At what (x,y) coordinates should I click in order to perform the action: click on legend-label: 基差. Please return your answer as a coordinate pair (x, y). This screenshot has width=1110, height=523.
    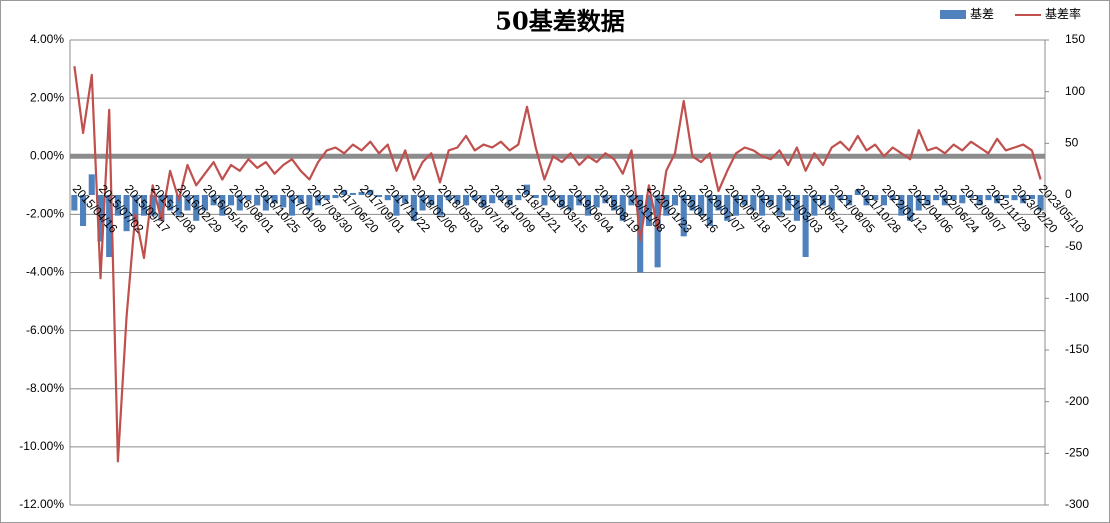
    Looking at the image, I should click on (982, 14).